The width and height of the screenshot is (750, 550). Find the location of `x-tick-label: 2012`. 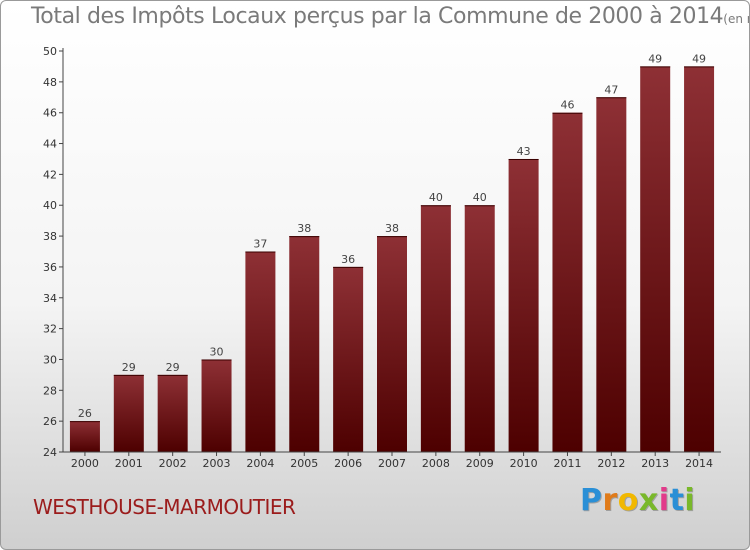

x-tick-label: 2012 is located at coordinates (611, 463).